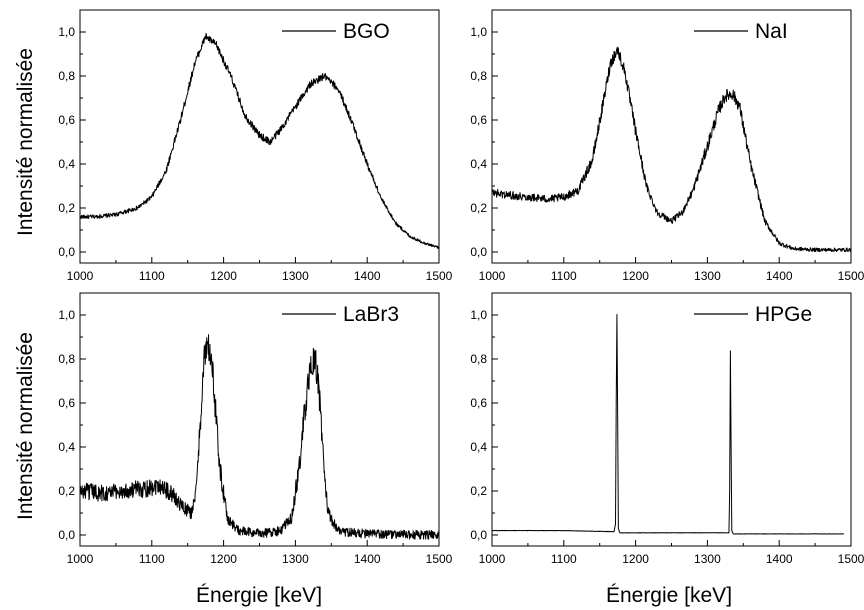 The width and height of the screenshot is (864, 610). What do you see at coordinates (478, 359) in the screenshot?
I see `y-tick-label-hpge-4: 0,8` at bounding box center [478, 359].